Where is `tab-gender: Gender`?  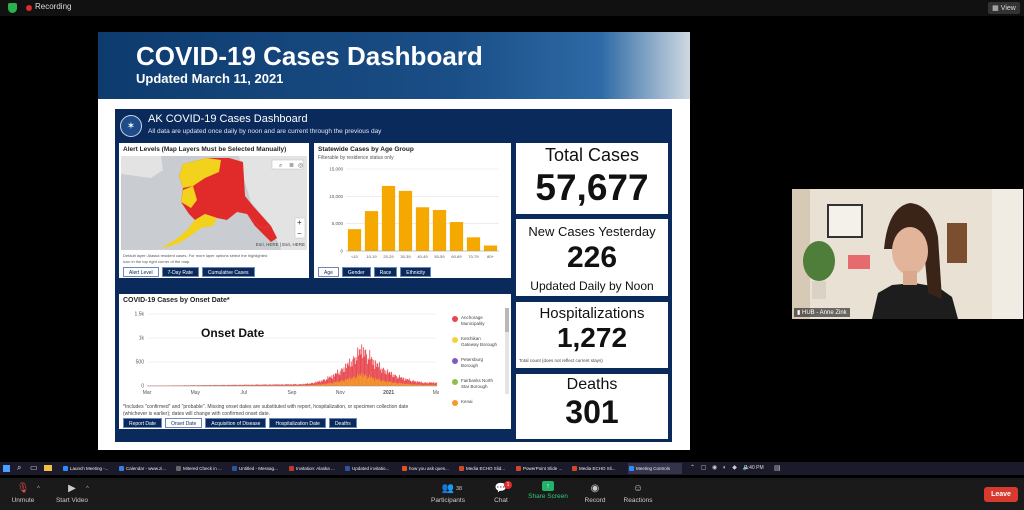
tab-gender: Gender is located at coordinates (356, 272).